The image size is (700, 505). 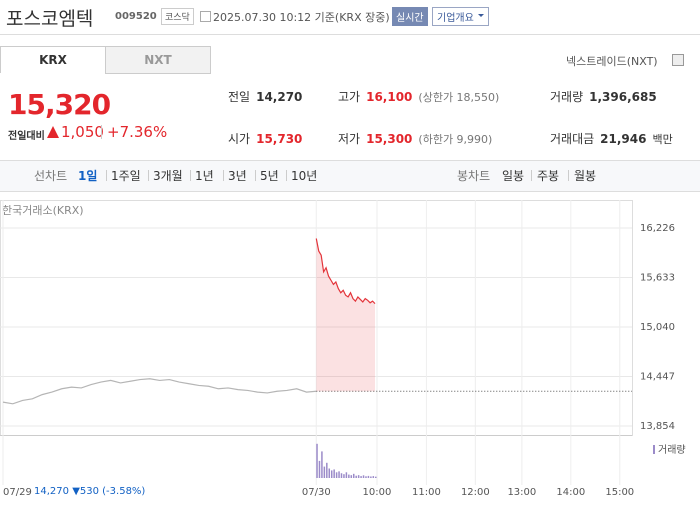 I want to click on stock-name: 포스코엠텍, so click(x=50, y=19).